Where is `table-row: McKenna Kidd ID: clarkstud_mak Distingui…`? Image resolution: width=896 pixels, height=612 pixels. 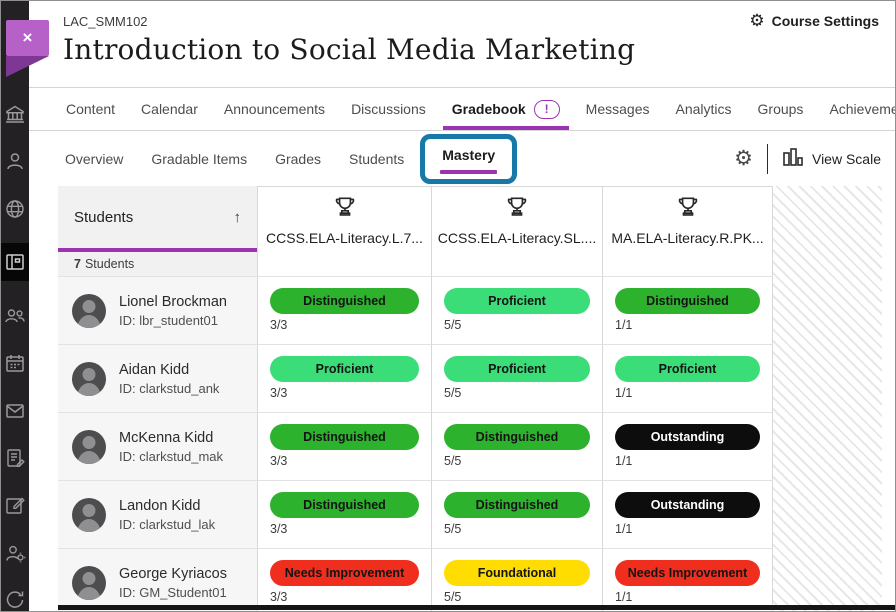
table-row: McKenna Kidd ID: clarkstud_mak Distingui… is located at coordinates (415, 447).